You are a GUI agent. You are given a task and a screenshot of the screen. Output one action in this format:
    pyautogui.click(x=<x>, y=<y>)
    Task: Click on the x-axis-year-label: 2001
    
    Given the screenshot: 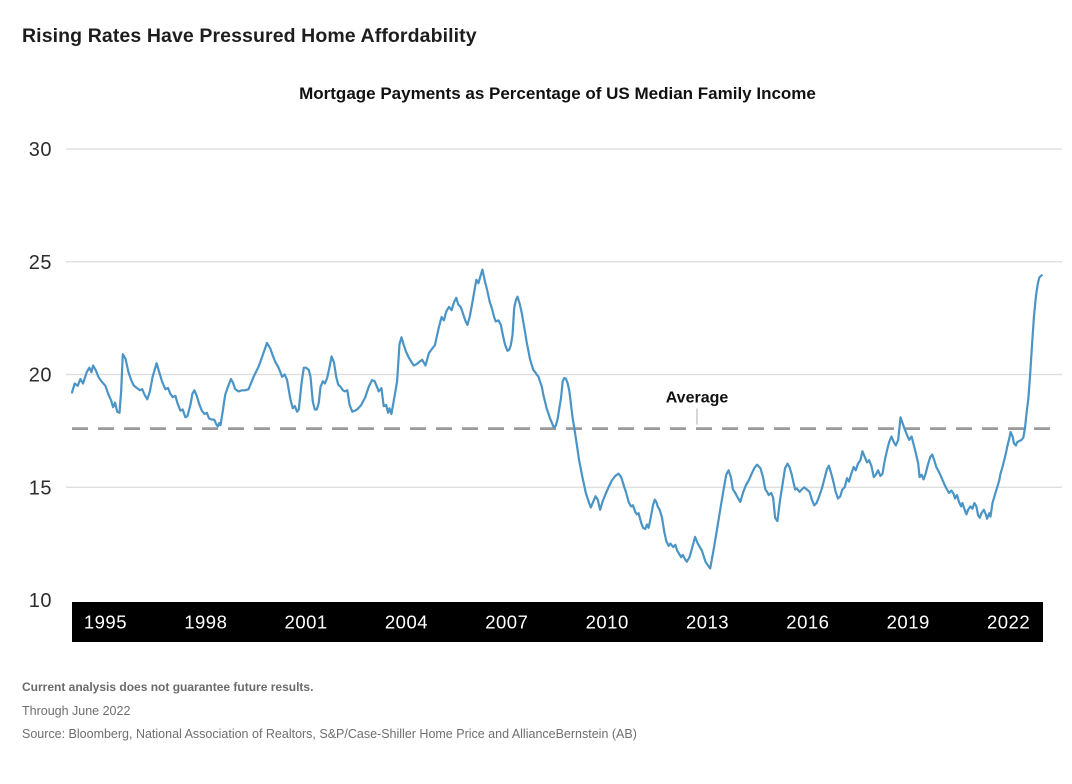 What is the action you would take?
    pyautogui.click(x=306, y=622)
    